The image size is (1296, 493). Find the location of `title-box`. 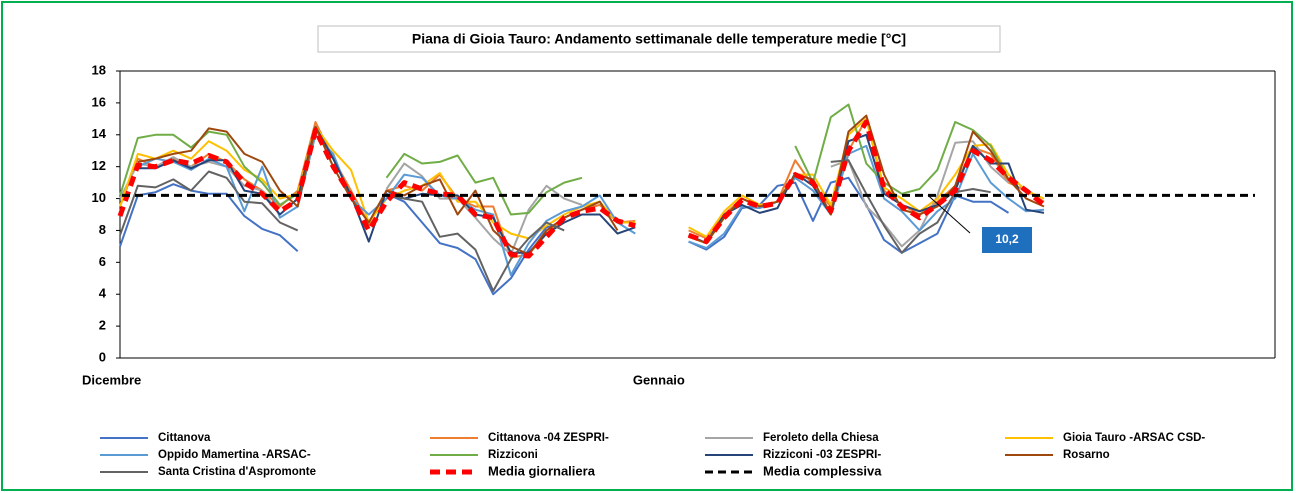

title-box is located at coordinates (659, 39).